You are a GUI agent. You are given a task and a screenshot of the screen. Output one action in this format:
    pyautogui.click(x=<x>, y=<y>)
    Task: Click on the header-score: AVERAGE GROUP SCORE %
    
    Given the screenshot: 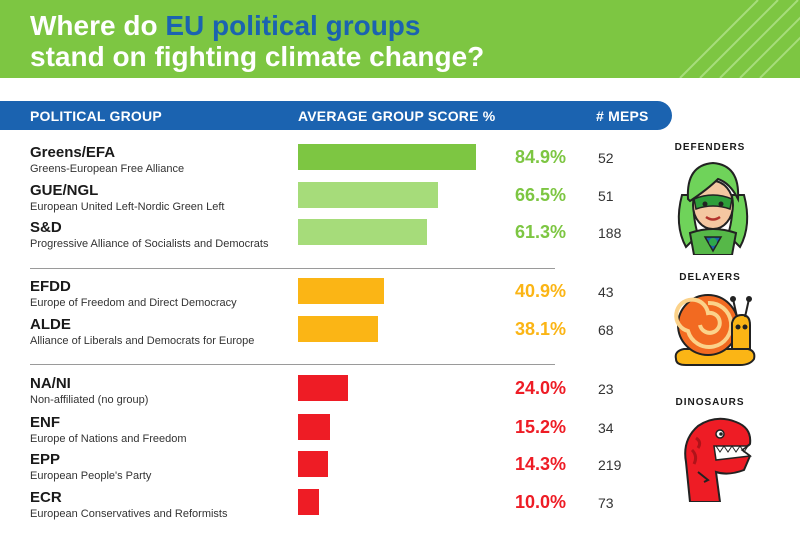 What is the action you would take?
    pyautogui.click(x=397, y=116)
    